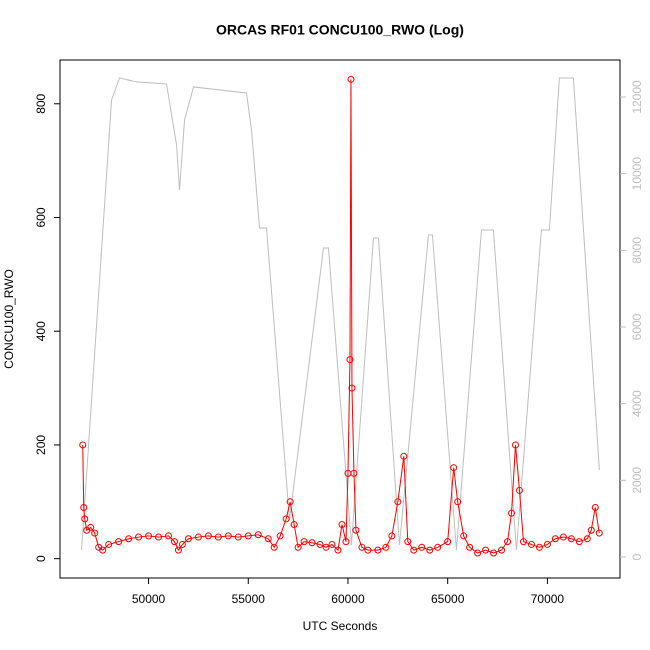  Describe the element at coordinates (348, 599) in the screenshot. I see `x-tick-label: 60000` at that location.